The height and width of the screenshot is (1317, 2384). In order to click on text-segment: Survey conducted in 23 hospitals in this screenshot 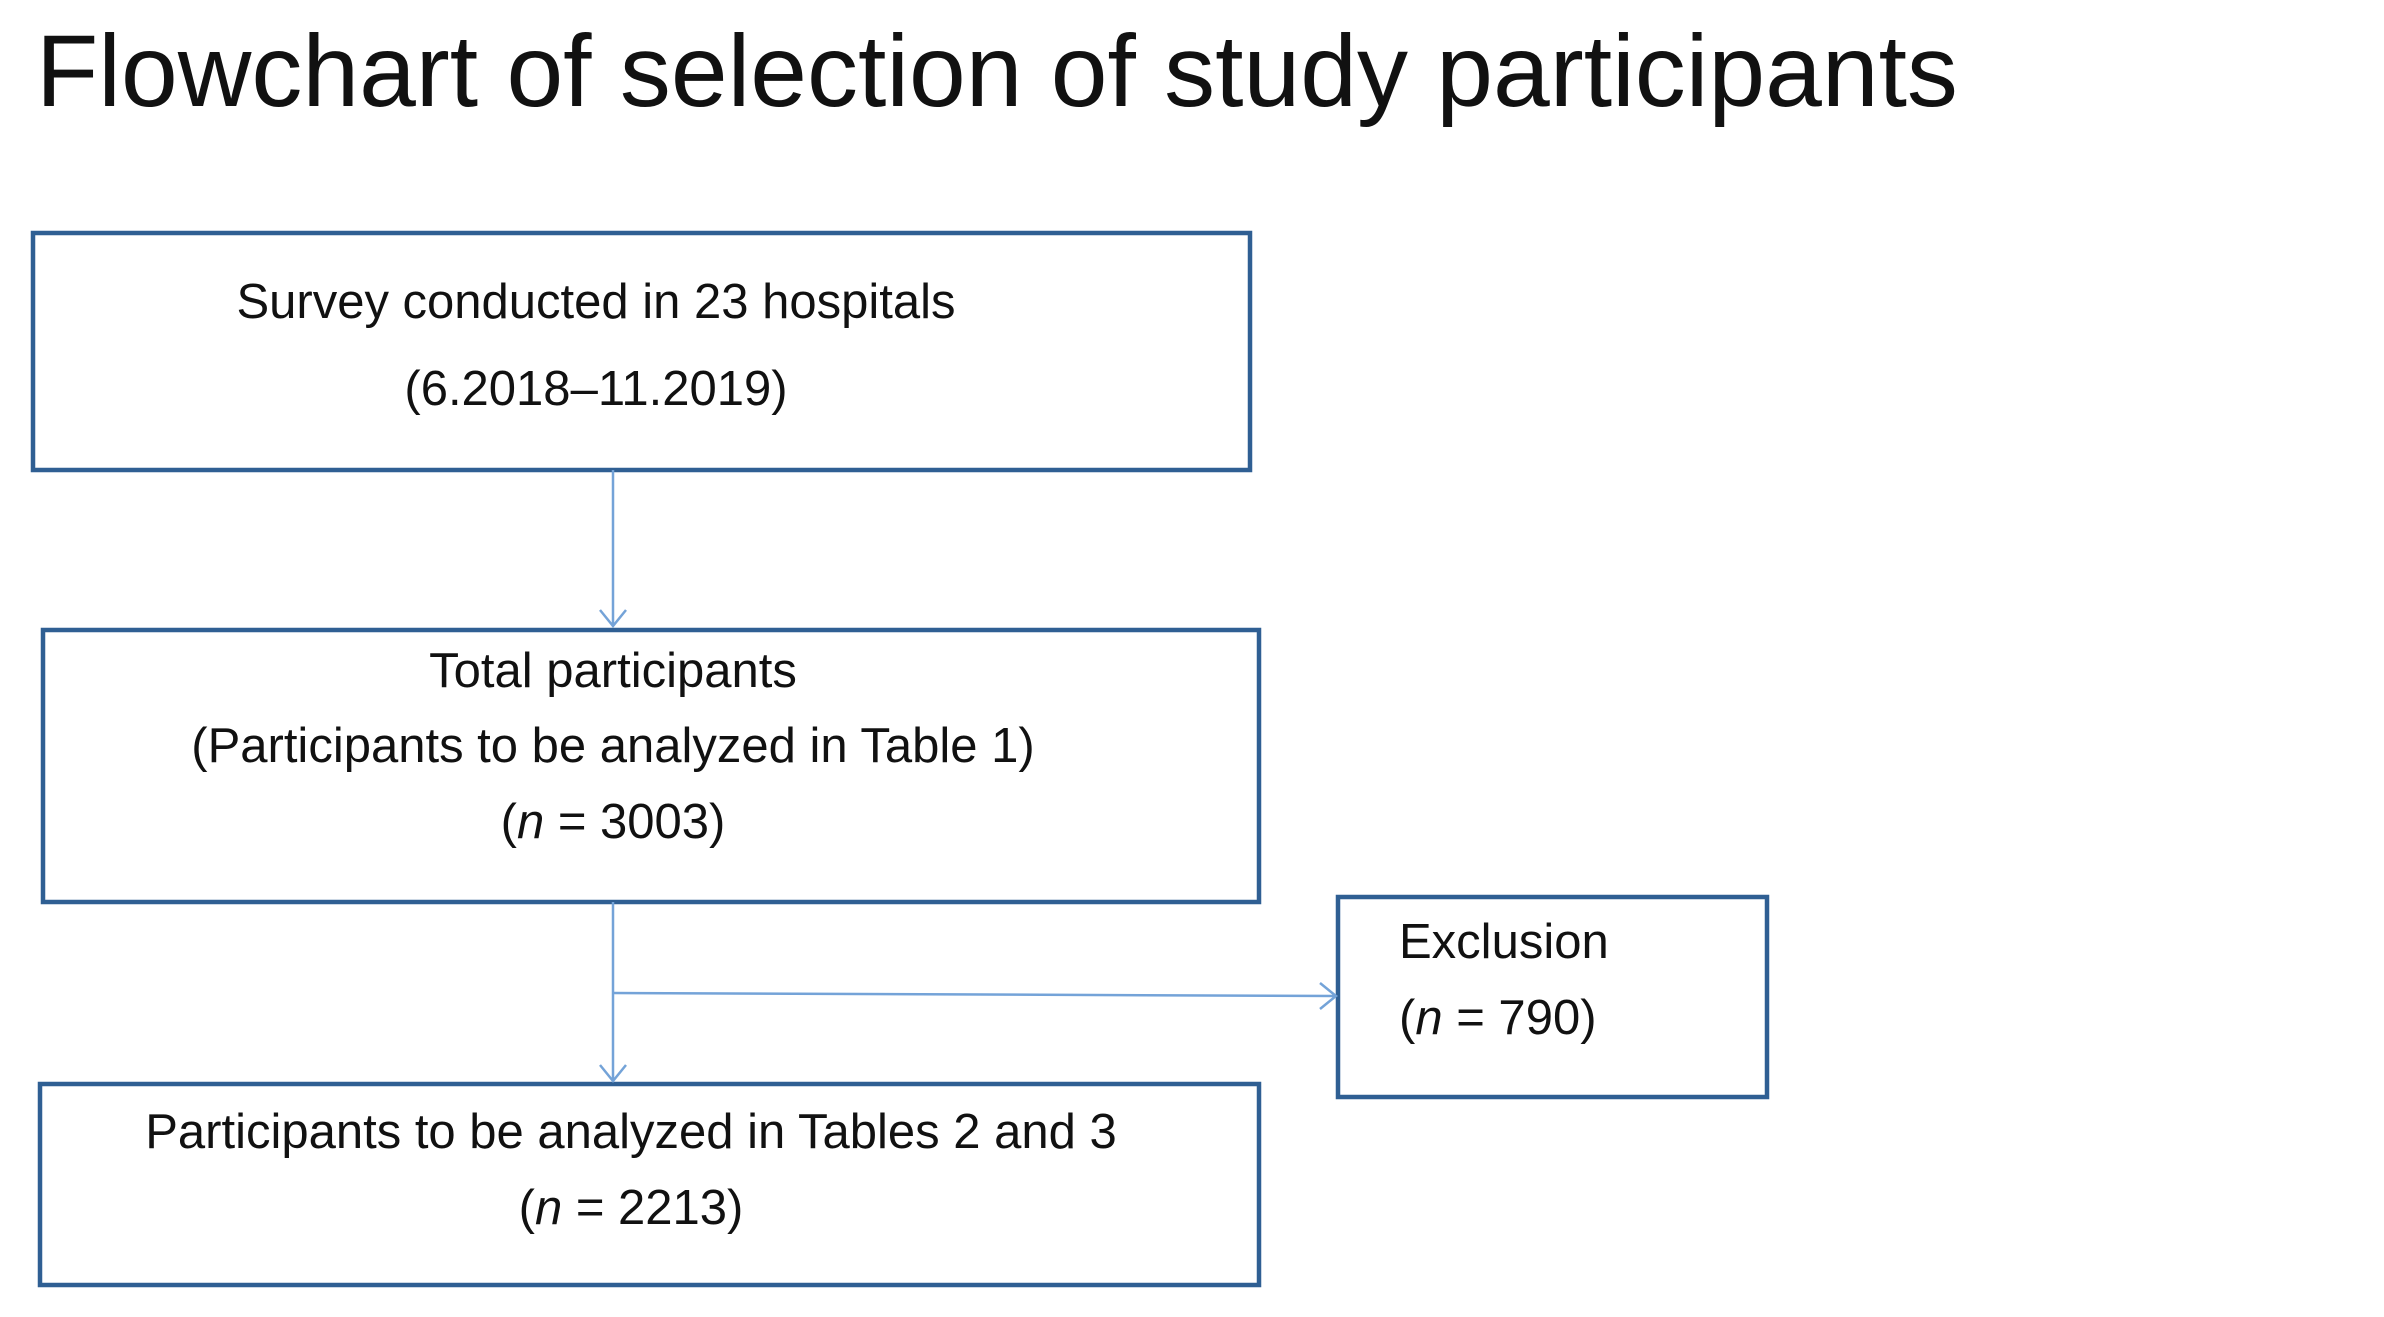, I will do `click(595, 302)`.